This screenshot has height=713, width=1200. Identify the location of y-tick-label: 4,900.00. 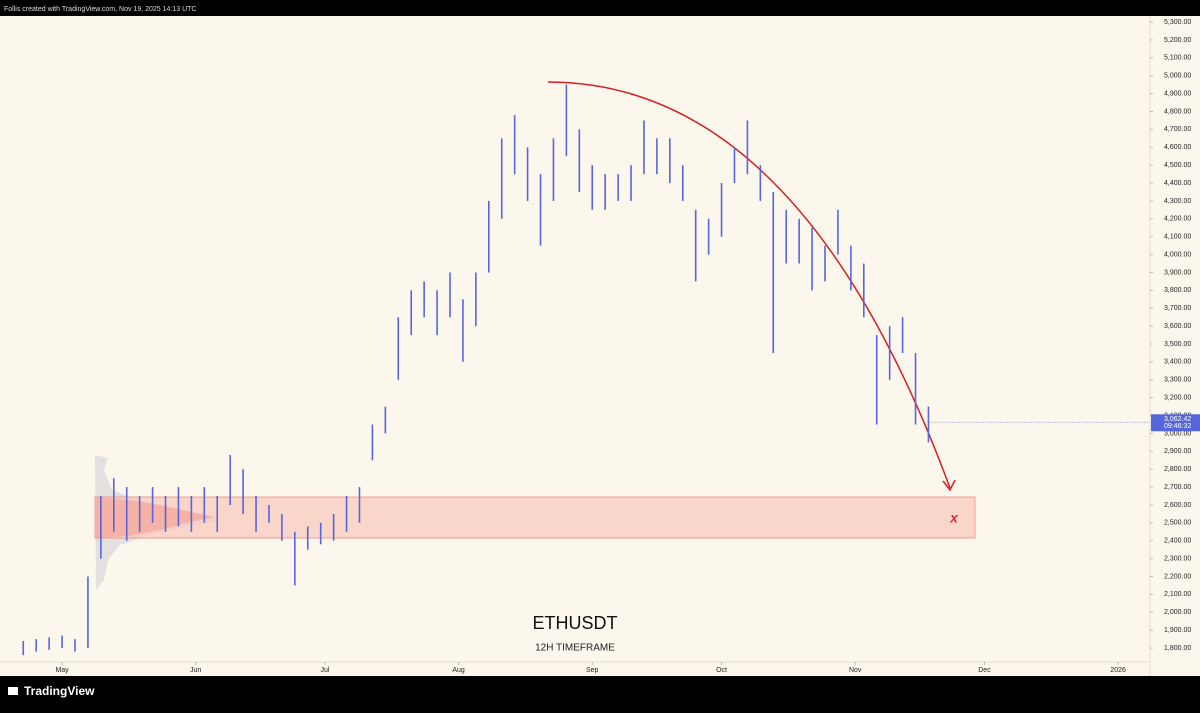
(1177, 93).